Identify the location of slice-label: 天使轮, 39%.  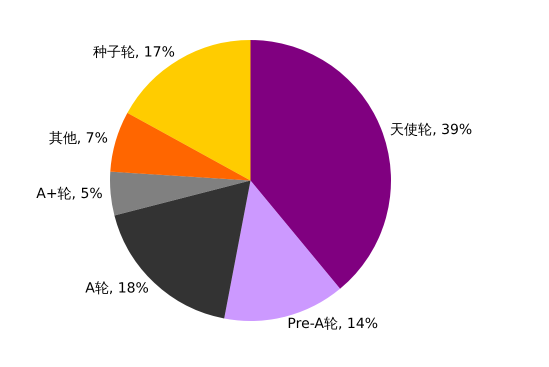
(431, 130).